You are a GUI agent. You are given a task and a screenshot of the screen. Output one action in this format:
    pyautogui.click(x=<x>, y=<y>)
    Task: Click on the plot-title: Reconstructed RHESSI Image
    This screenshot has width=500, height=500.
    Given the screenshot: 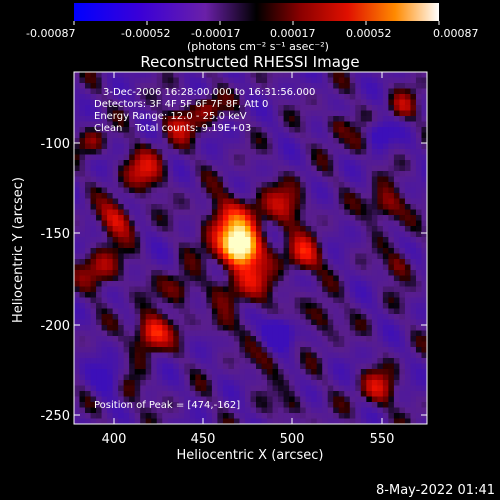 What is the action you would take?
    pyautogui.click(x=249, y=62)
    